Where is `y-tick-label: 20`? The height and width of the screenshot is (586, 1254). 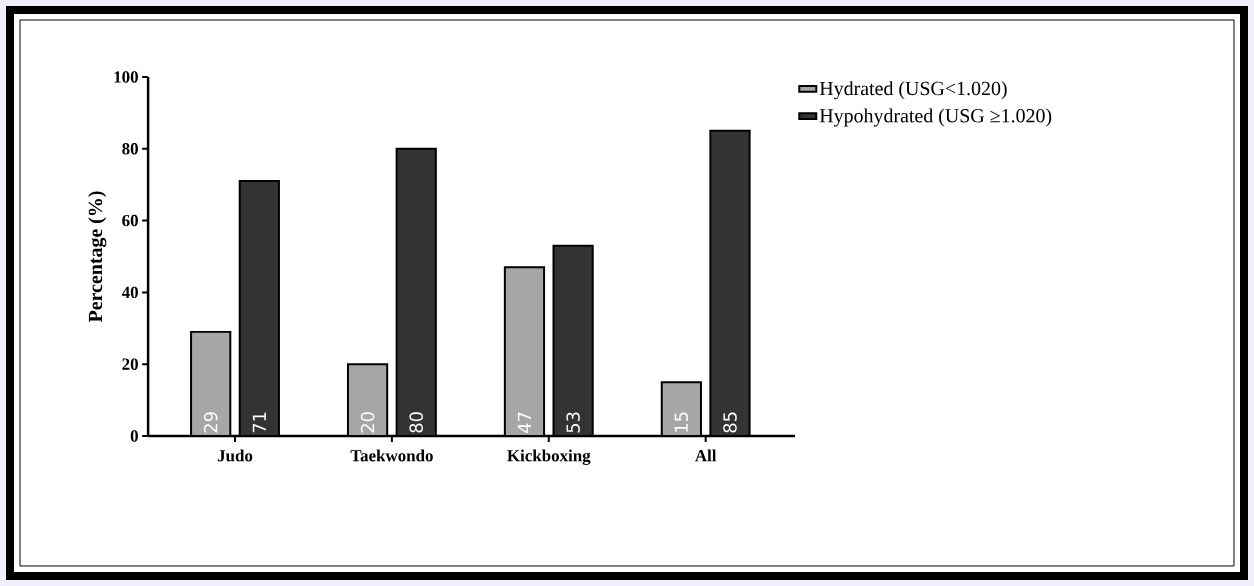 y-tick-label: 20 is located at coordinates (130, 364).